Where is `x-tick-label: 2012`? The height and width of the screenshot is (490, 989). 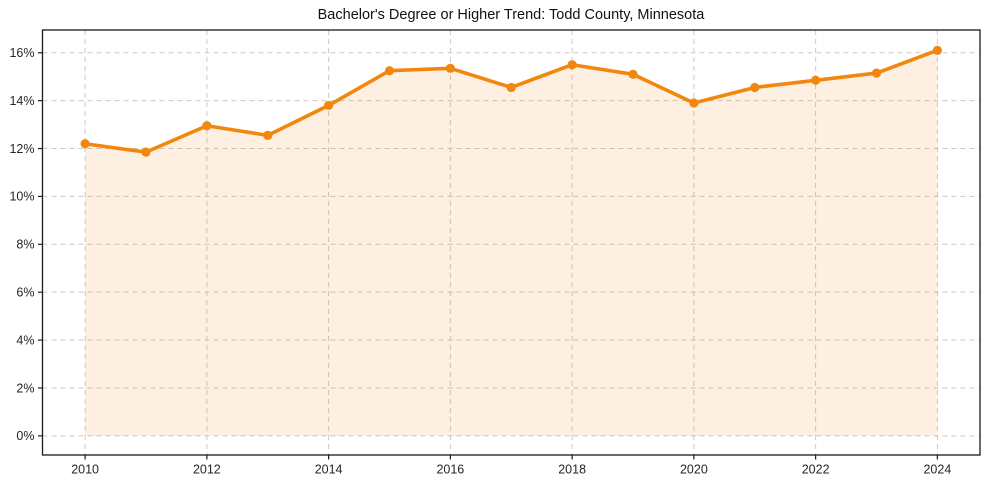
x-tick-label: 2012 is located at coordinates (207, 470).